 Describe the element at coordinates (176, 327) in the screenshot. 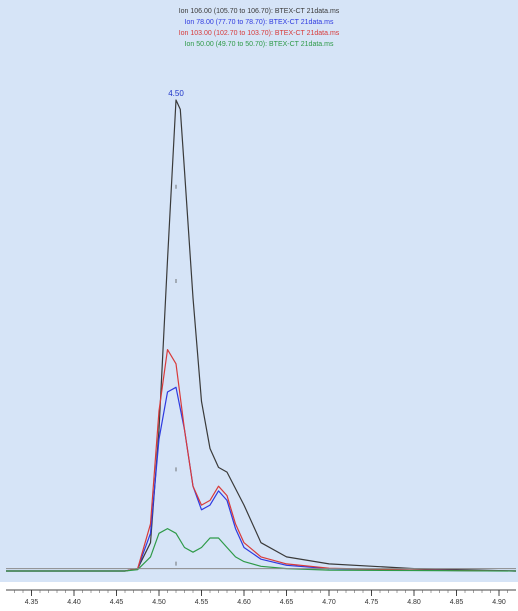

I see `marker-layer: 4.50` at that location.